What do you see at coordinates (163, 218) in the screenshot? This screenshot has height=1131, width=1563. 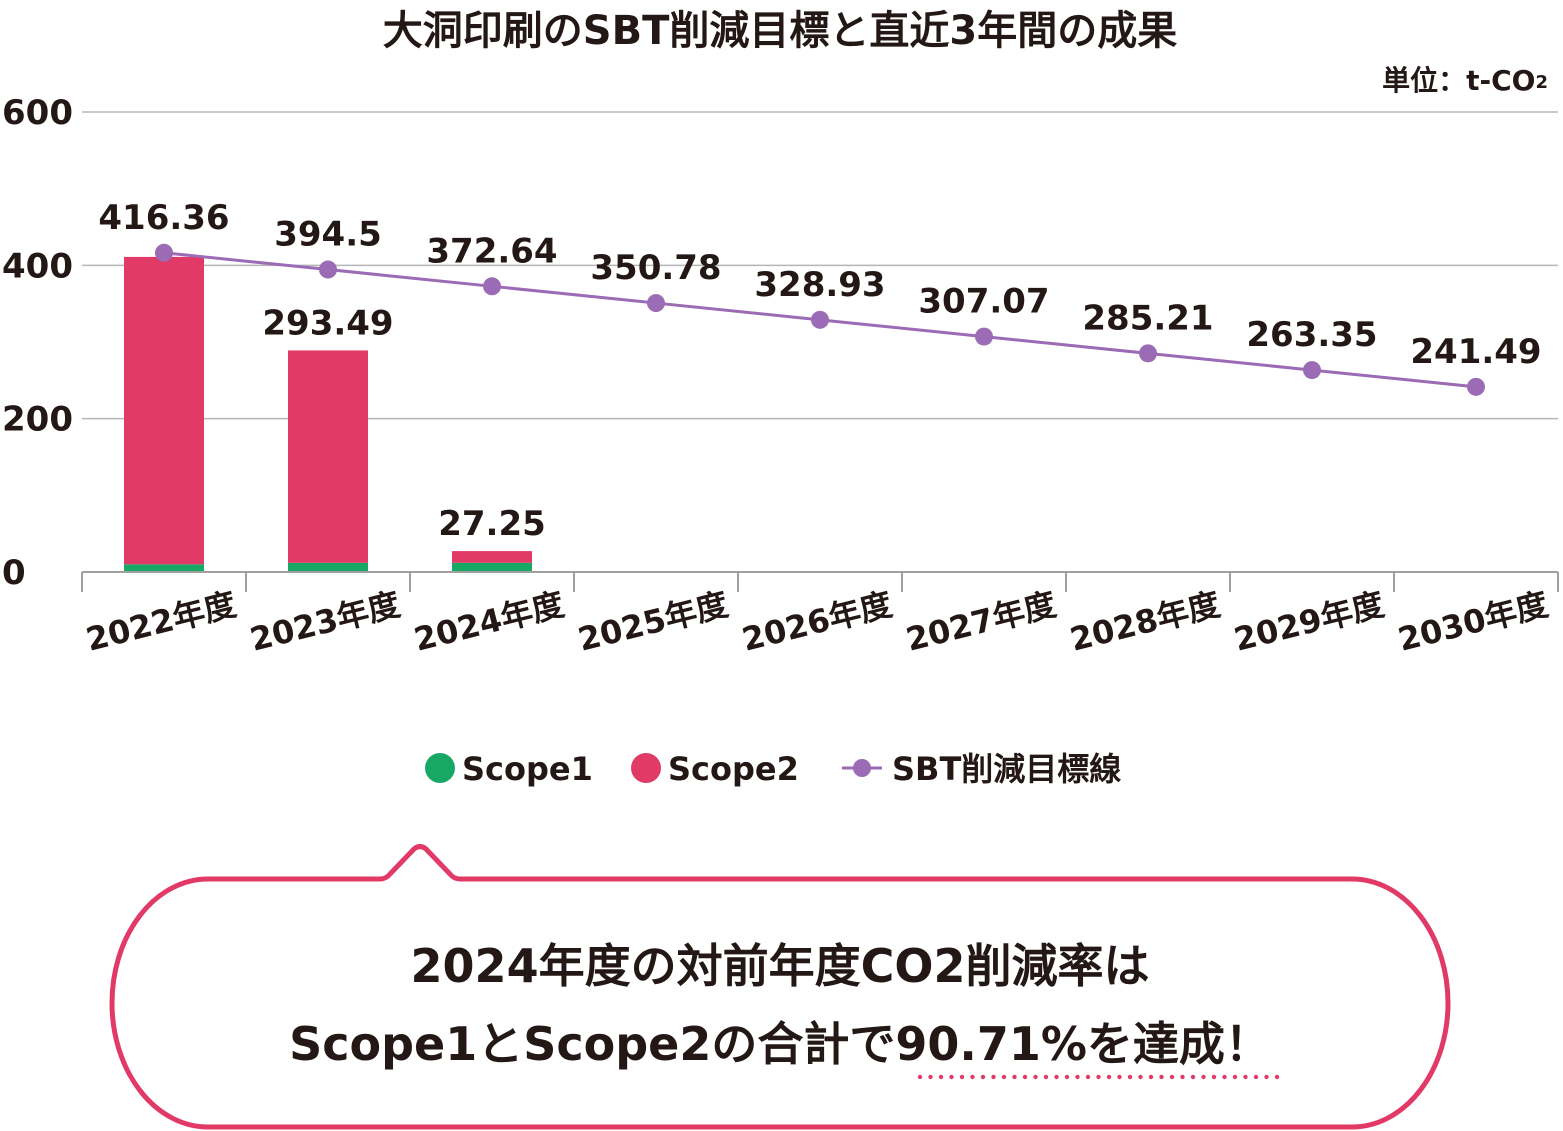 I see `line-value-label: 416.36` at bounding box center [163, 218].